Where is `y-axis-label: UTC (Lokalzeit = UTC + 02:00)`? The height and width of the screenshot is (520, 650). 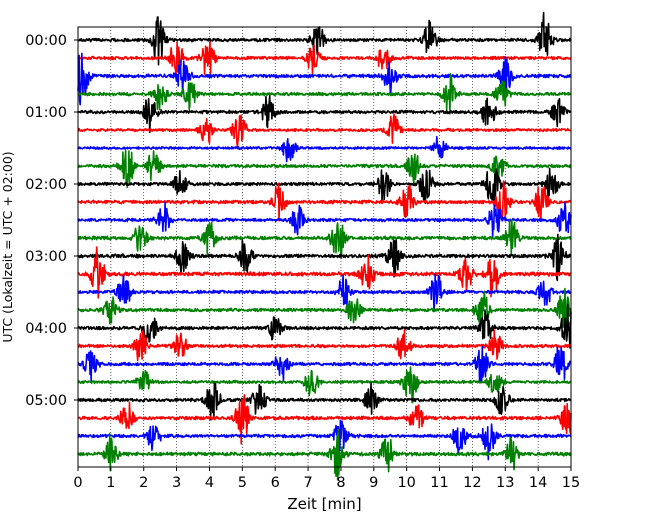 y-axis-label: UTC (Lokalzeit = UTC + 02:00) is located at coordinates (7, 246).